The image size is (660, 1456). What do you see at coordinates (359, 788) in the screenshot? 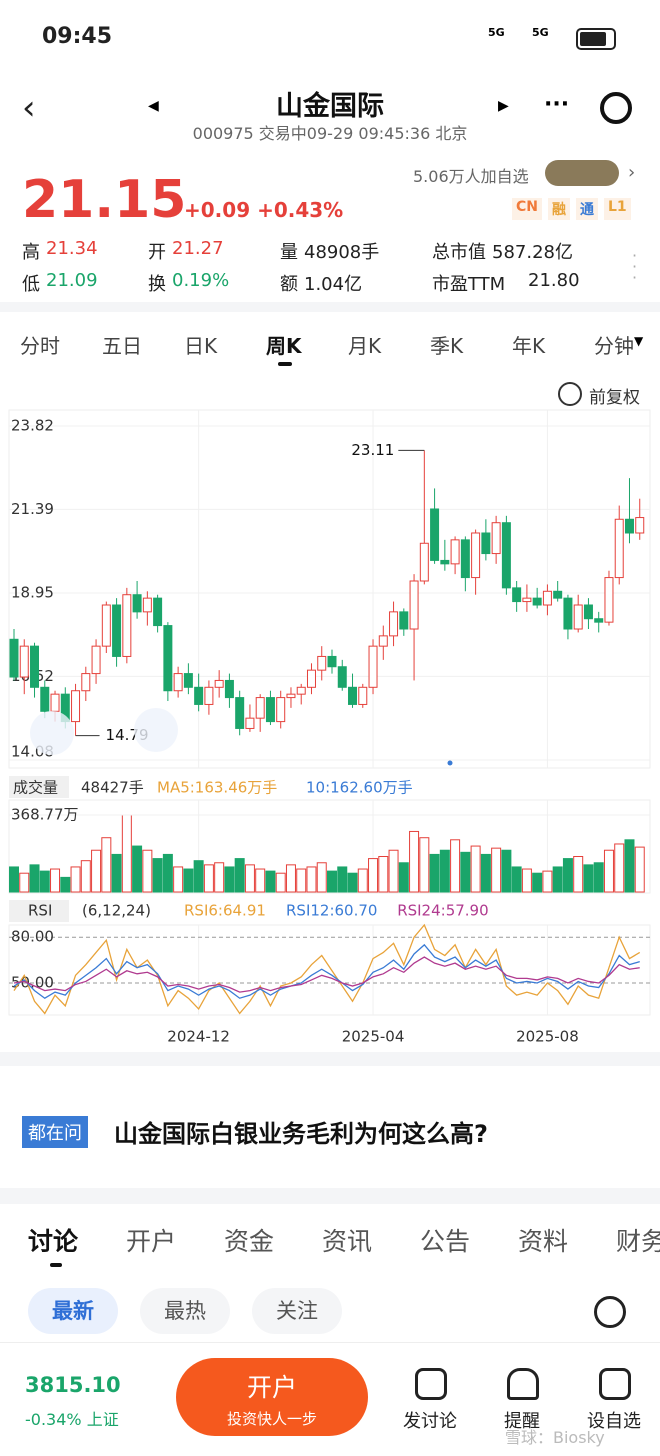
I see `volume-ma10: 10:162.60万手` at bounding box center [359, 788].